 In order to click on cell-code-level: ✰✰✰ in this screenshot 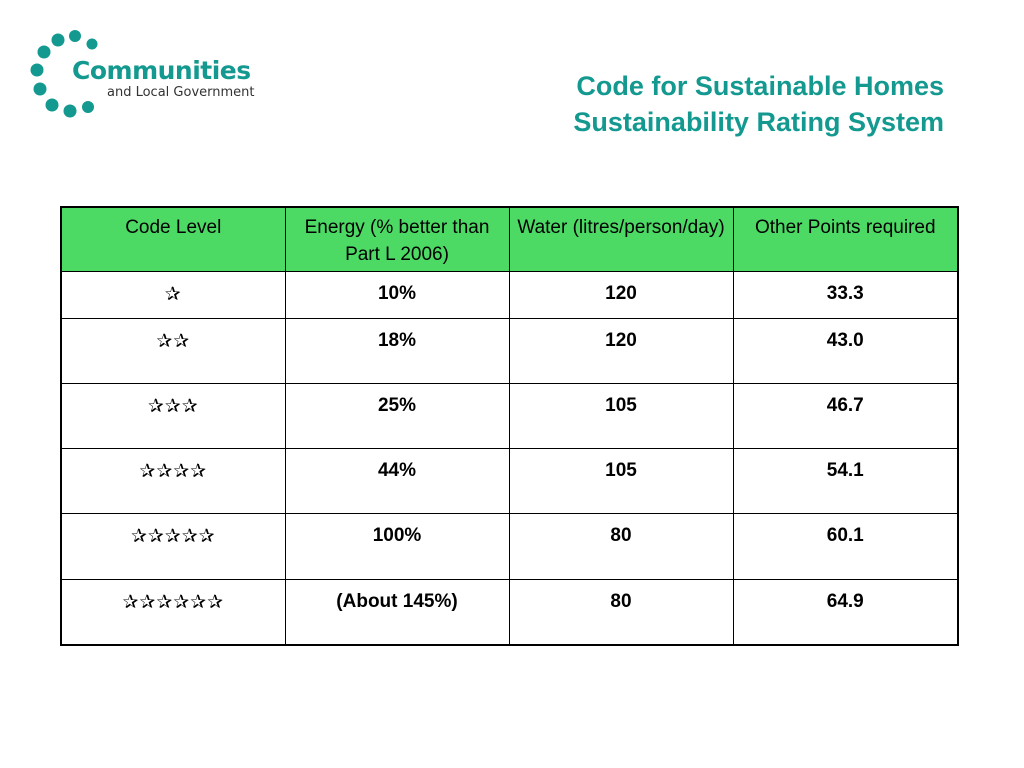, I will do `click(173, 415)`.